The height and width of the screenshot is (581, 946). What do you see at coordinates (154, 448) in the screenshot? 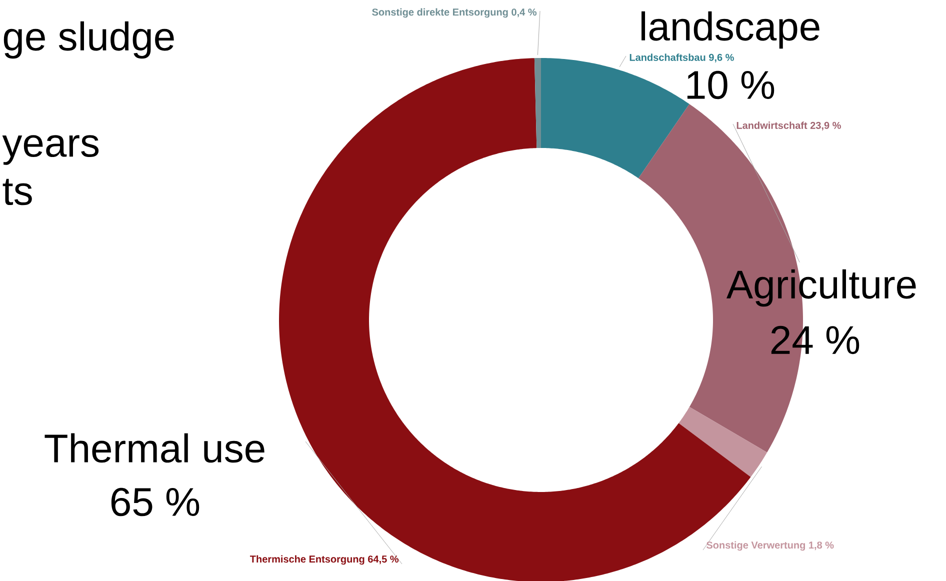
I see `text: Thermal use` at bounding box center [154, 448].